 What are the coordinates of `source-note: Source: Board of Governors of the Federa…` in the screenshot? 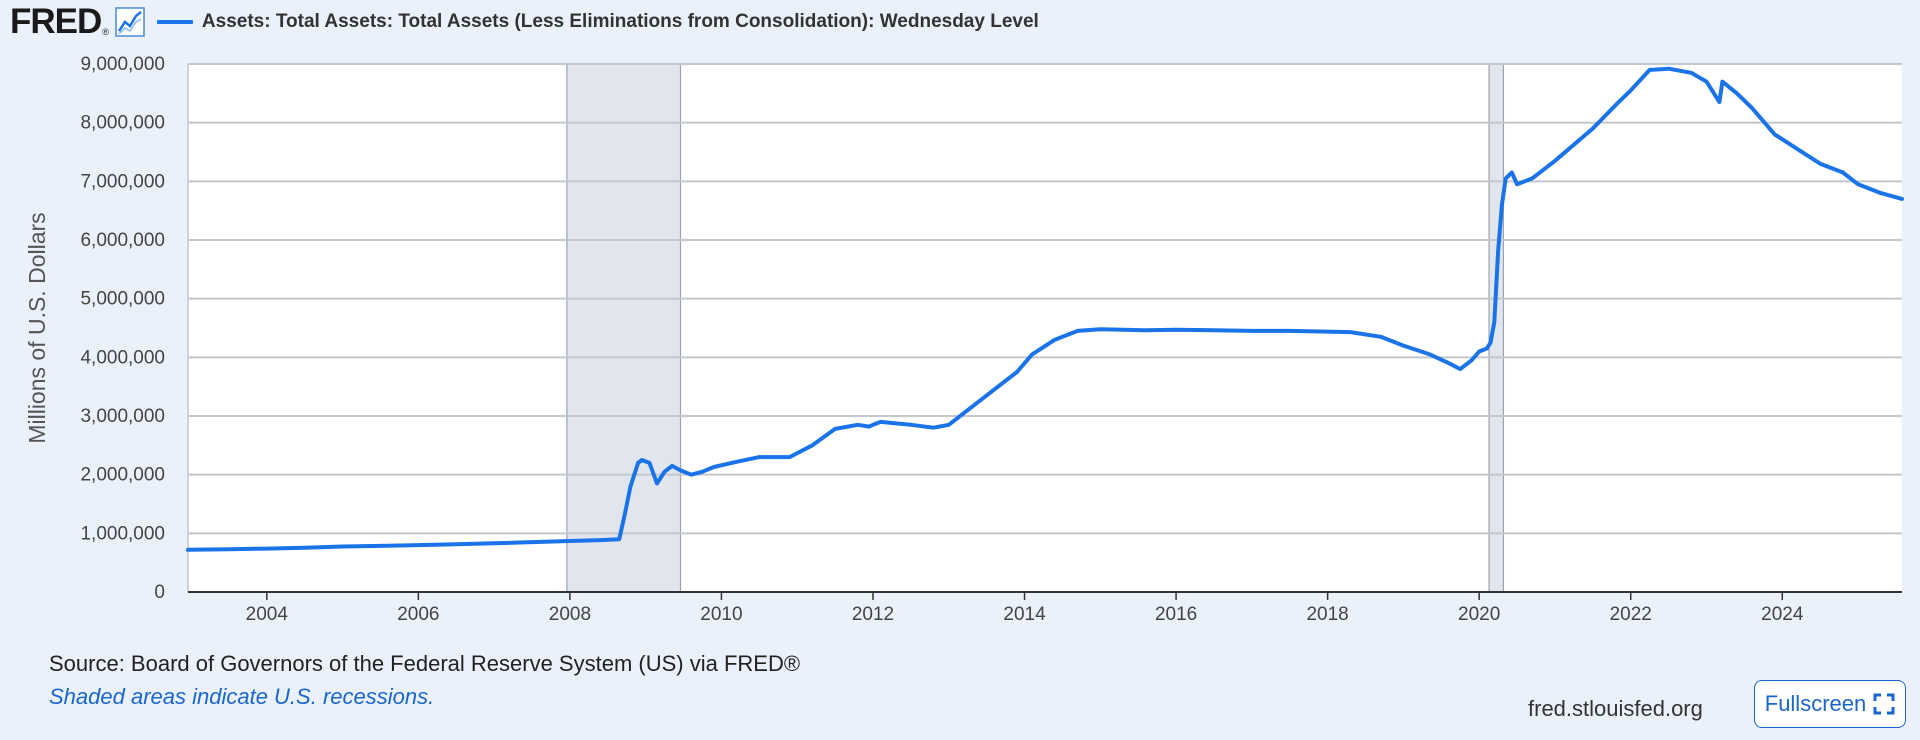 It's located at (425, 663).